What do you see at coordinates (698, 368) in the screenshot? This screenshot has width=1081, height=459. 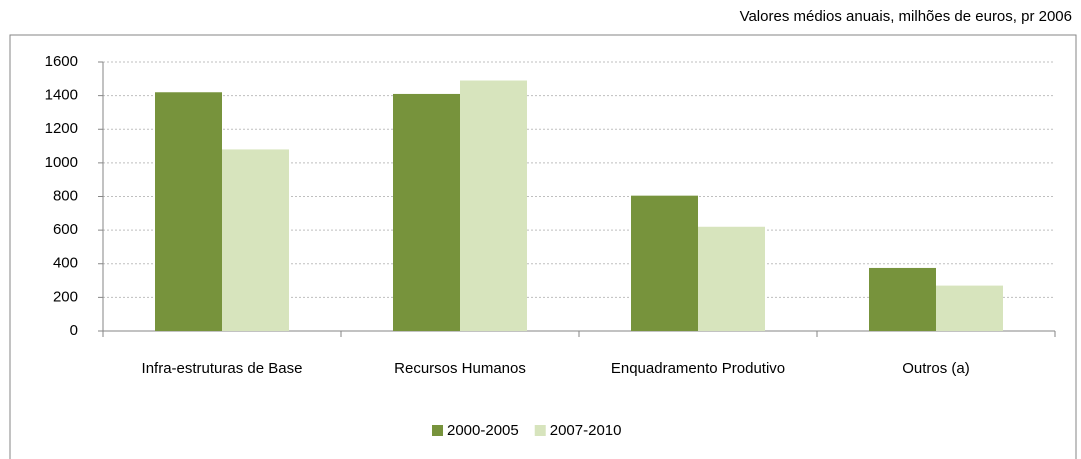 I see `x-tick-label: Enquadramento Produtivo` at bounding box center [698, 368].